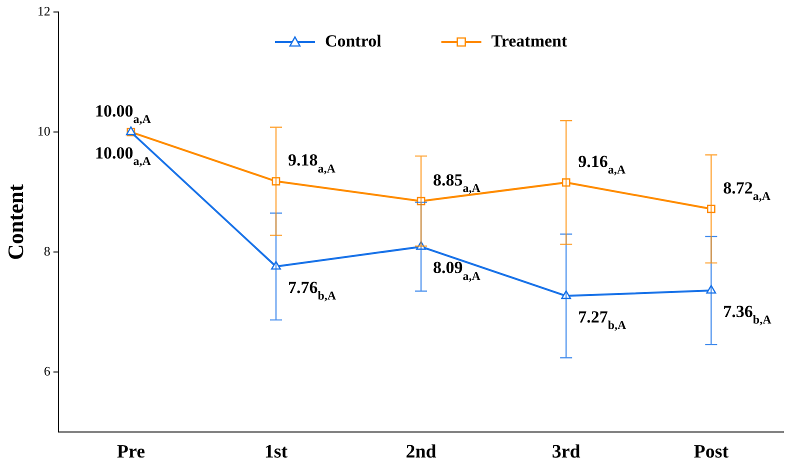  Describe the element at coordinates (47, 251) in the screenshot. I see `y-tick-label: 8` at that location.